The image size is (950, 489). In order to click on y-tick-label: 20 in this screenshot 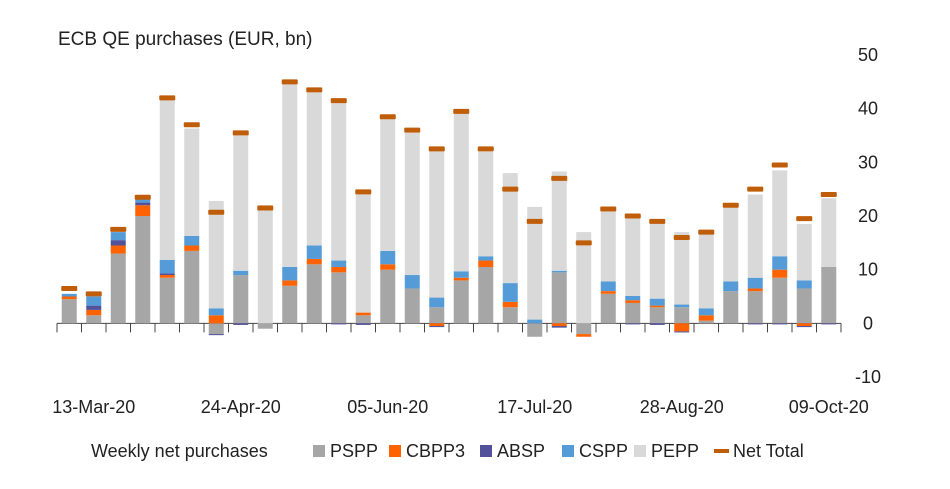, I will do `click(868, 216)`.